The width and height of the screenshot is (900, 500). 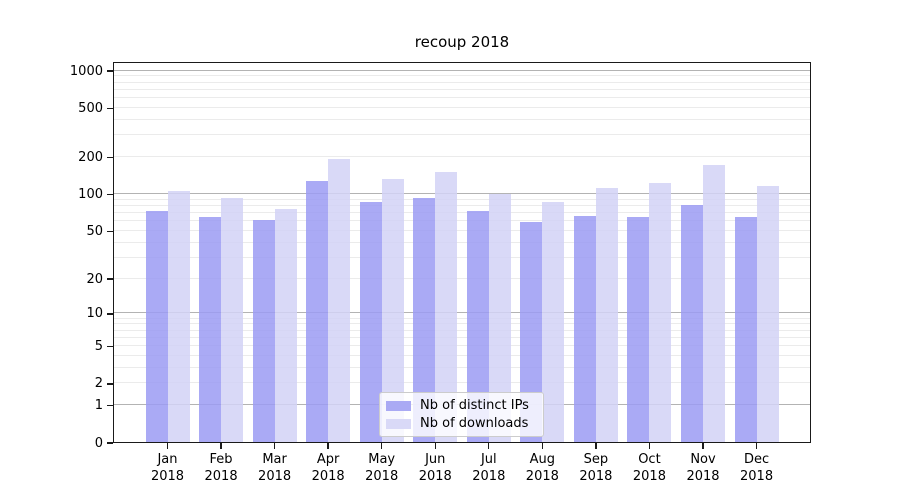 What do you see at coordinates (424, 319) in the screenshot?
I see `bar-distinct-ips-jun` at bounding box center [424, 319].